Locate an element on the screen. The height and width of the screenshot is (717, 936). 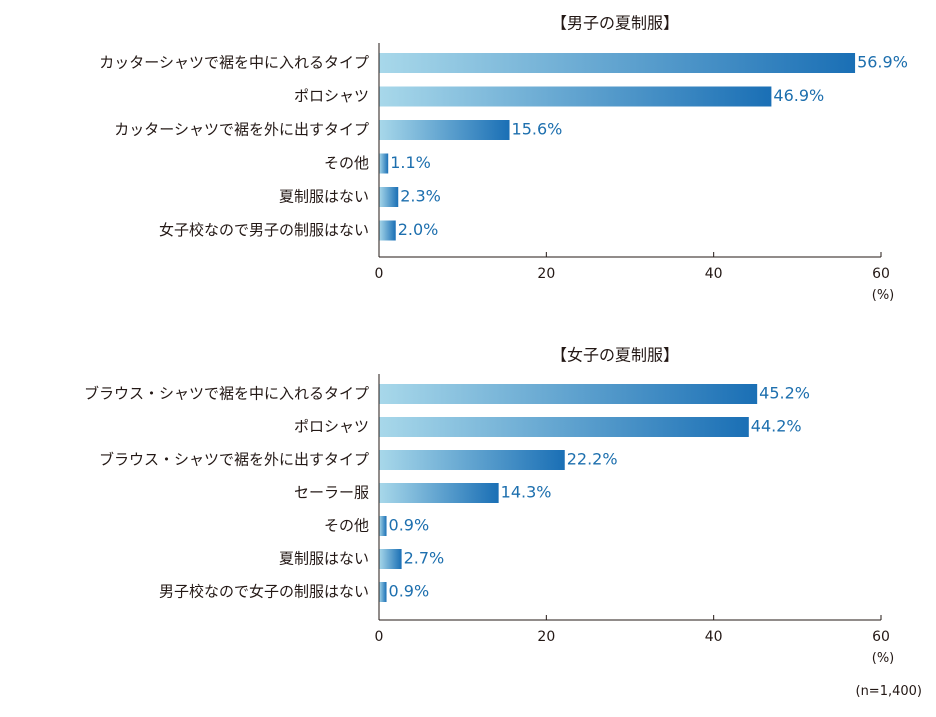
chart-title: 【女子の夏制服】 is located at coordinates (615, 355).